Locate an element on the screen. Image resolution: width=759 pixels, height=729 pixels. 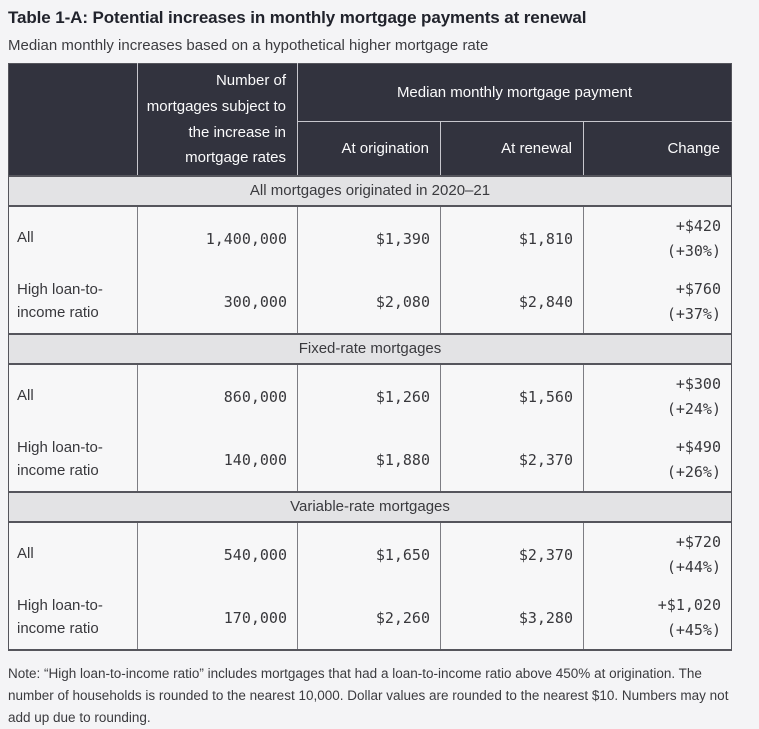
change-percent: (+24%) is located at coordinates (693, 408).